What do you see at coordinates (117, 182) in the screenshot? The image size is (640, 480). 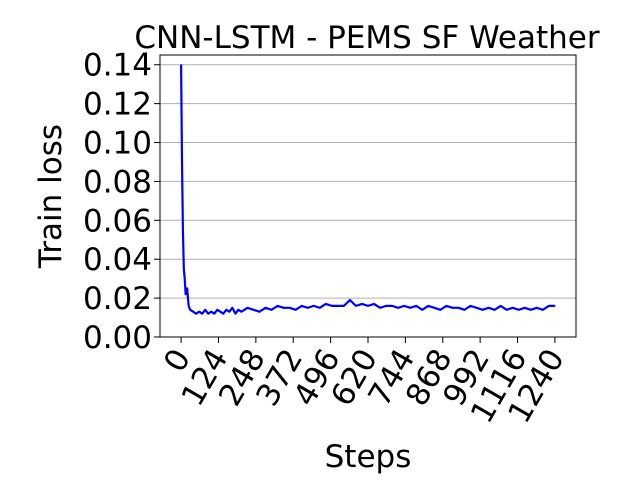 I see `y-tick-label: 0.08` at bounding box center [117, 182].